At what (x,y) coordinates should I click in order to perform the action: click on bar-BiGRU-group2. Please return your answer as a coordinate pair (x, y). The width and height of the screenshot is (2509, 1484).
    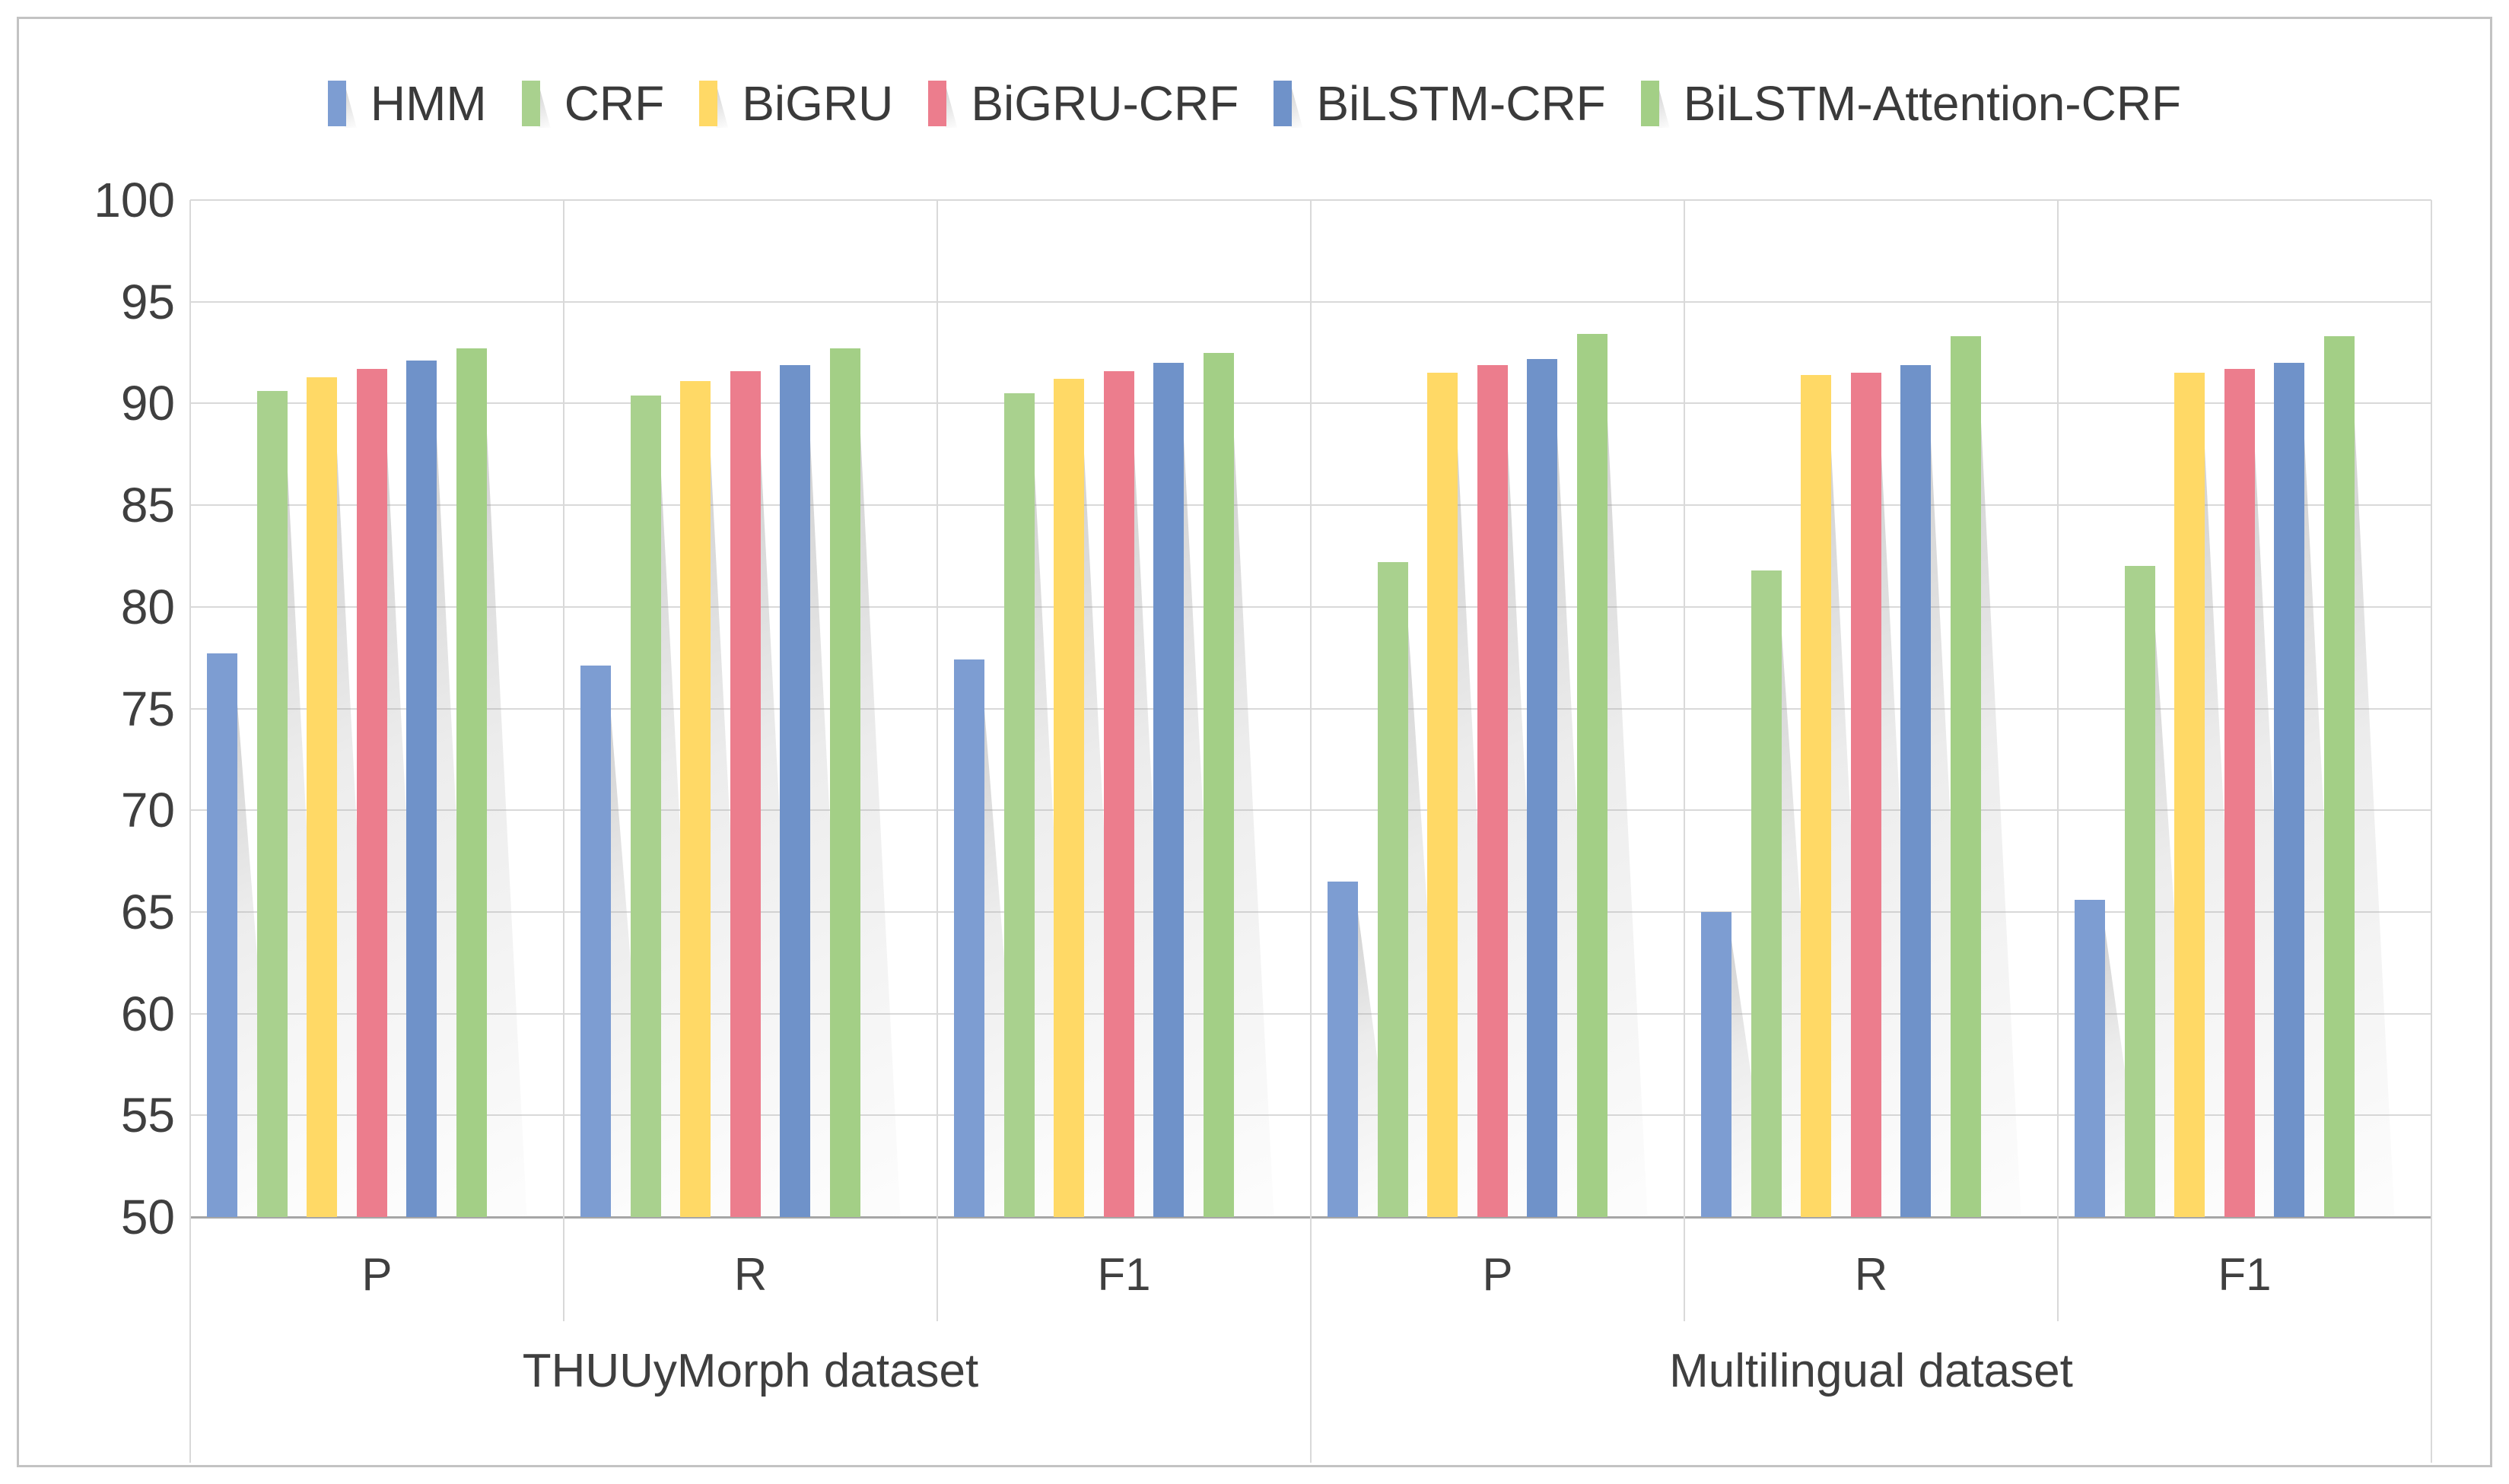
    Looking at the image, I should click on (1069, 798).